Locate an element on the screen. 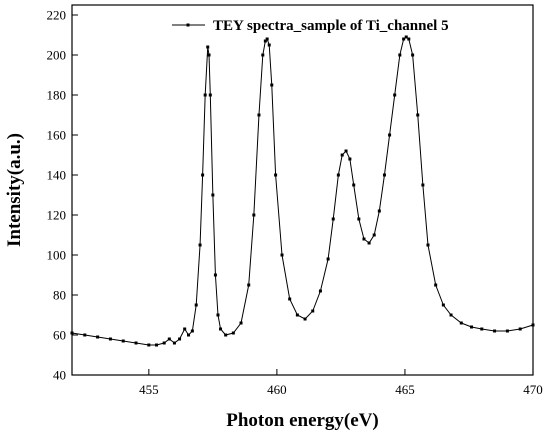 This screenshot has height=439, width=550. legend: TEY spectra_sample of Ti_channel 5 is located at coordinates (310, 26).